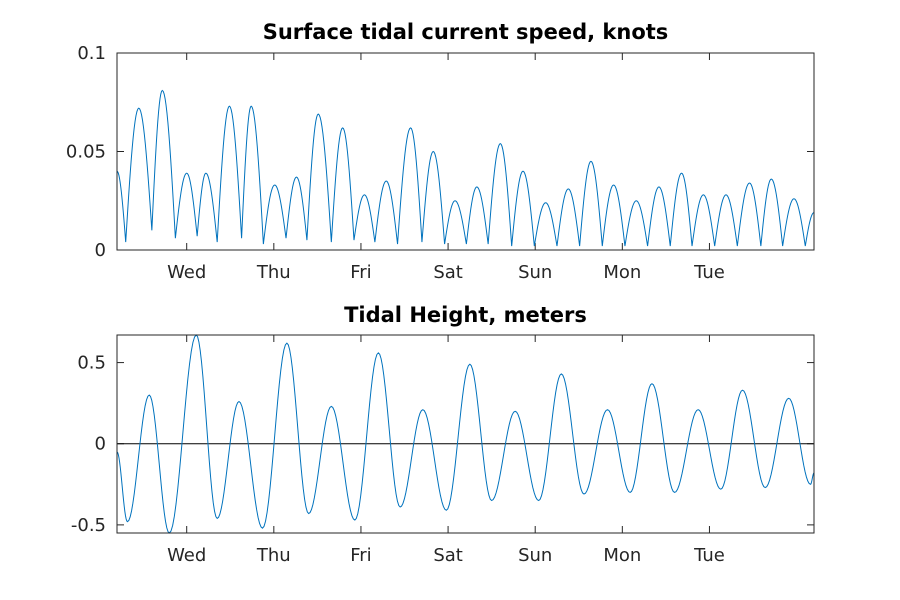  Describe the element at coordinates (91, 363) in the screenshot. I see `y-tick-label: 0.5` at that location.